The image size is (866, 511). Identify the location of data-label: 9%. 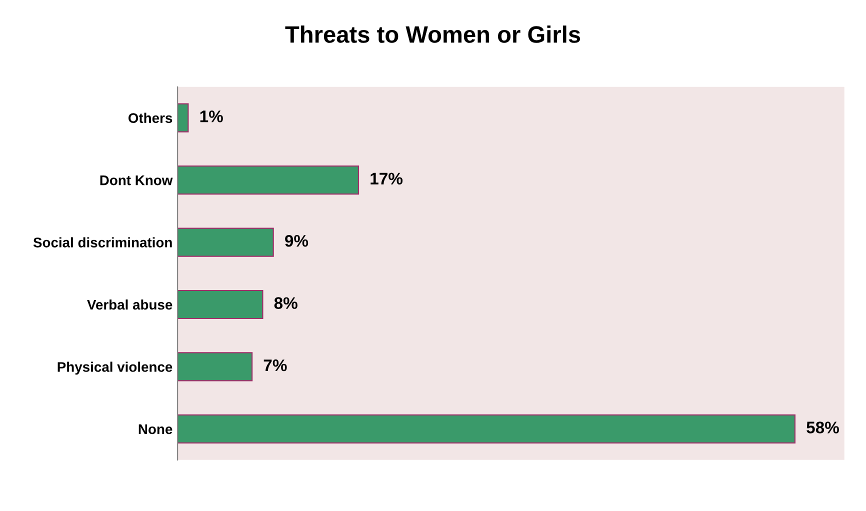
(296, 240).